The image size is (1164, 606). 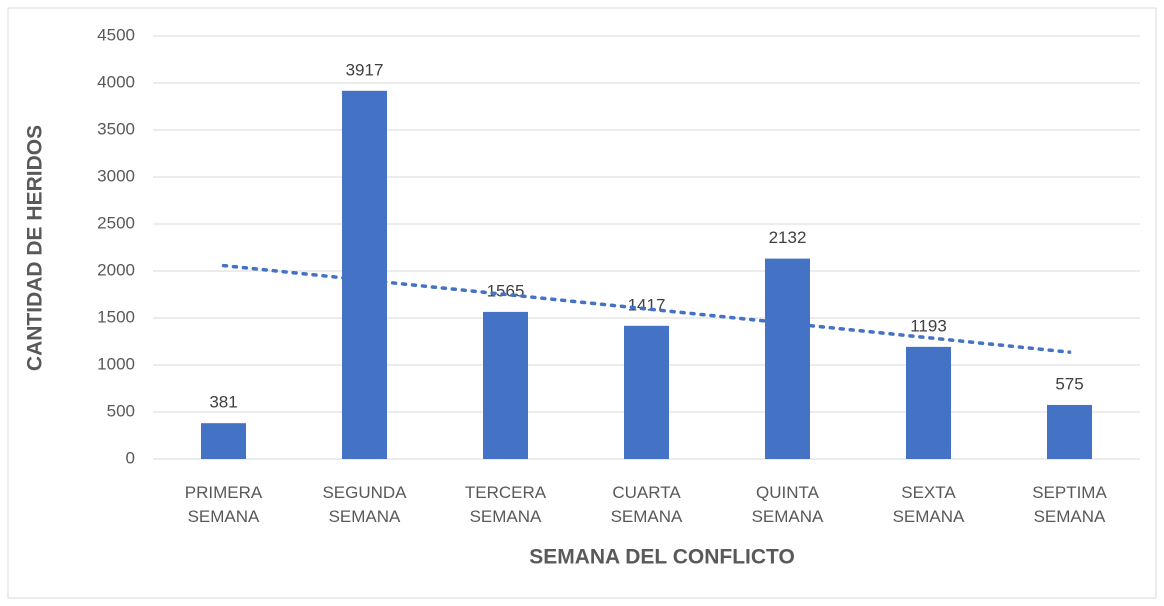 What do you see at coordinates (116, 269) in the screenshot?
I see `y-tick-label: 2000` at bounding box center [116, 269].